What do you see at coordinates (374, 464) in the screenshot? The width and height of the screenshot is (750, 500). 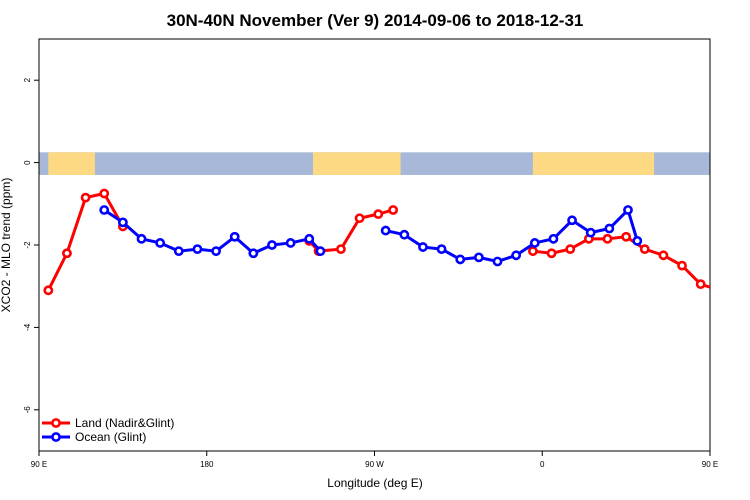 I see `x-tick-label: 90 W` at bounding box center [374, 464].